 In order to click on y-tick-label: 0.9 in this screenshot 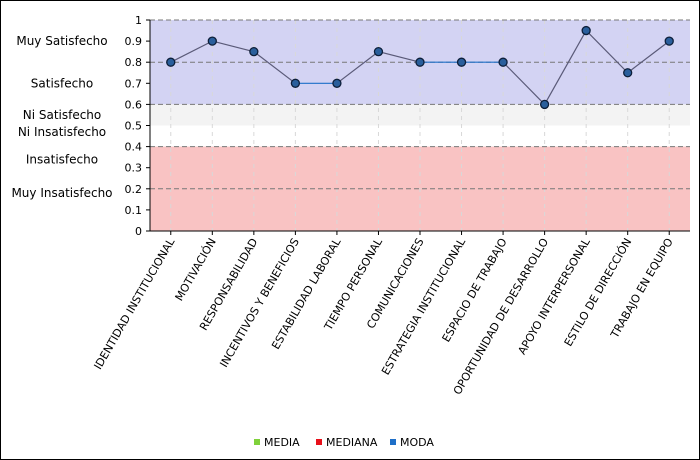, I will do `click(134, 41)`.